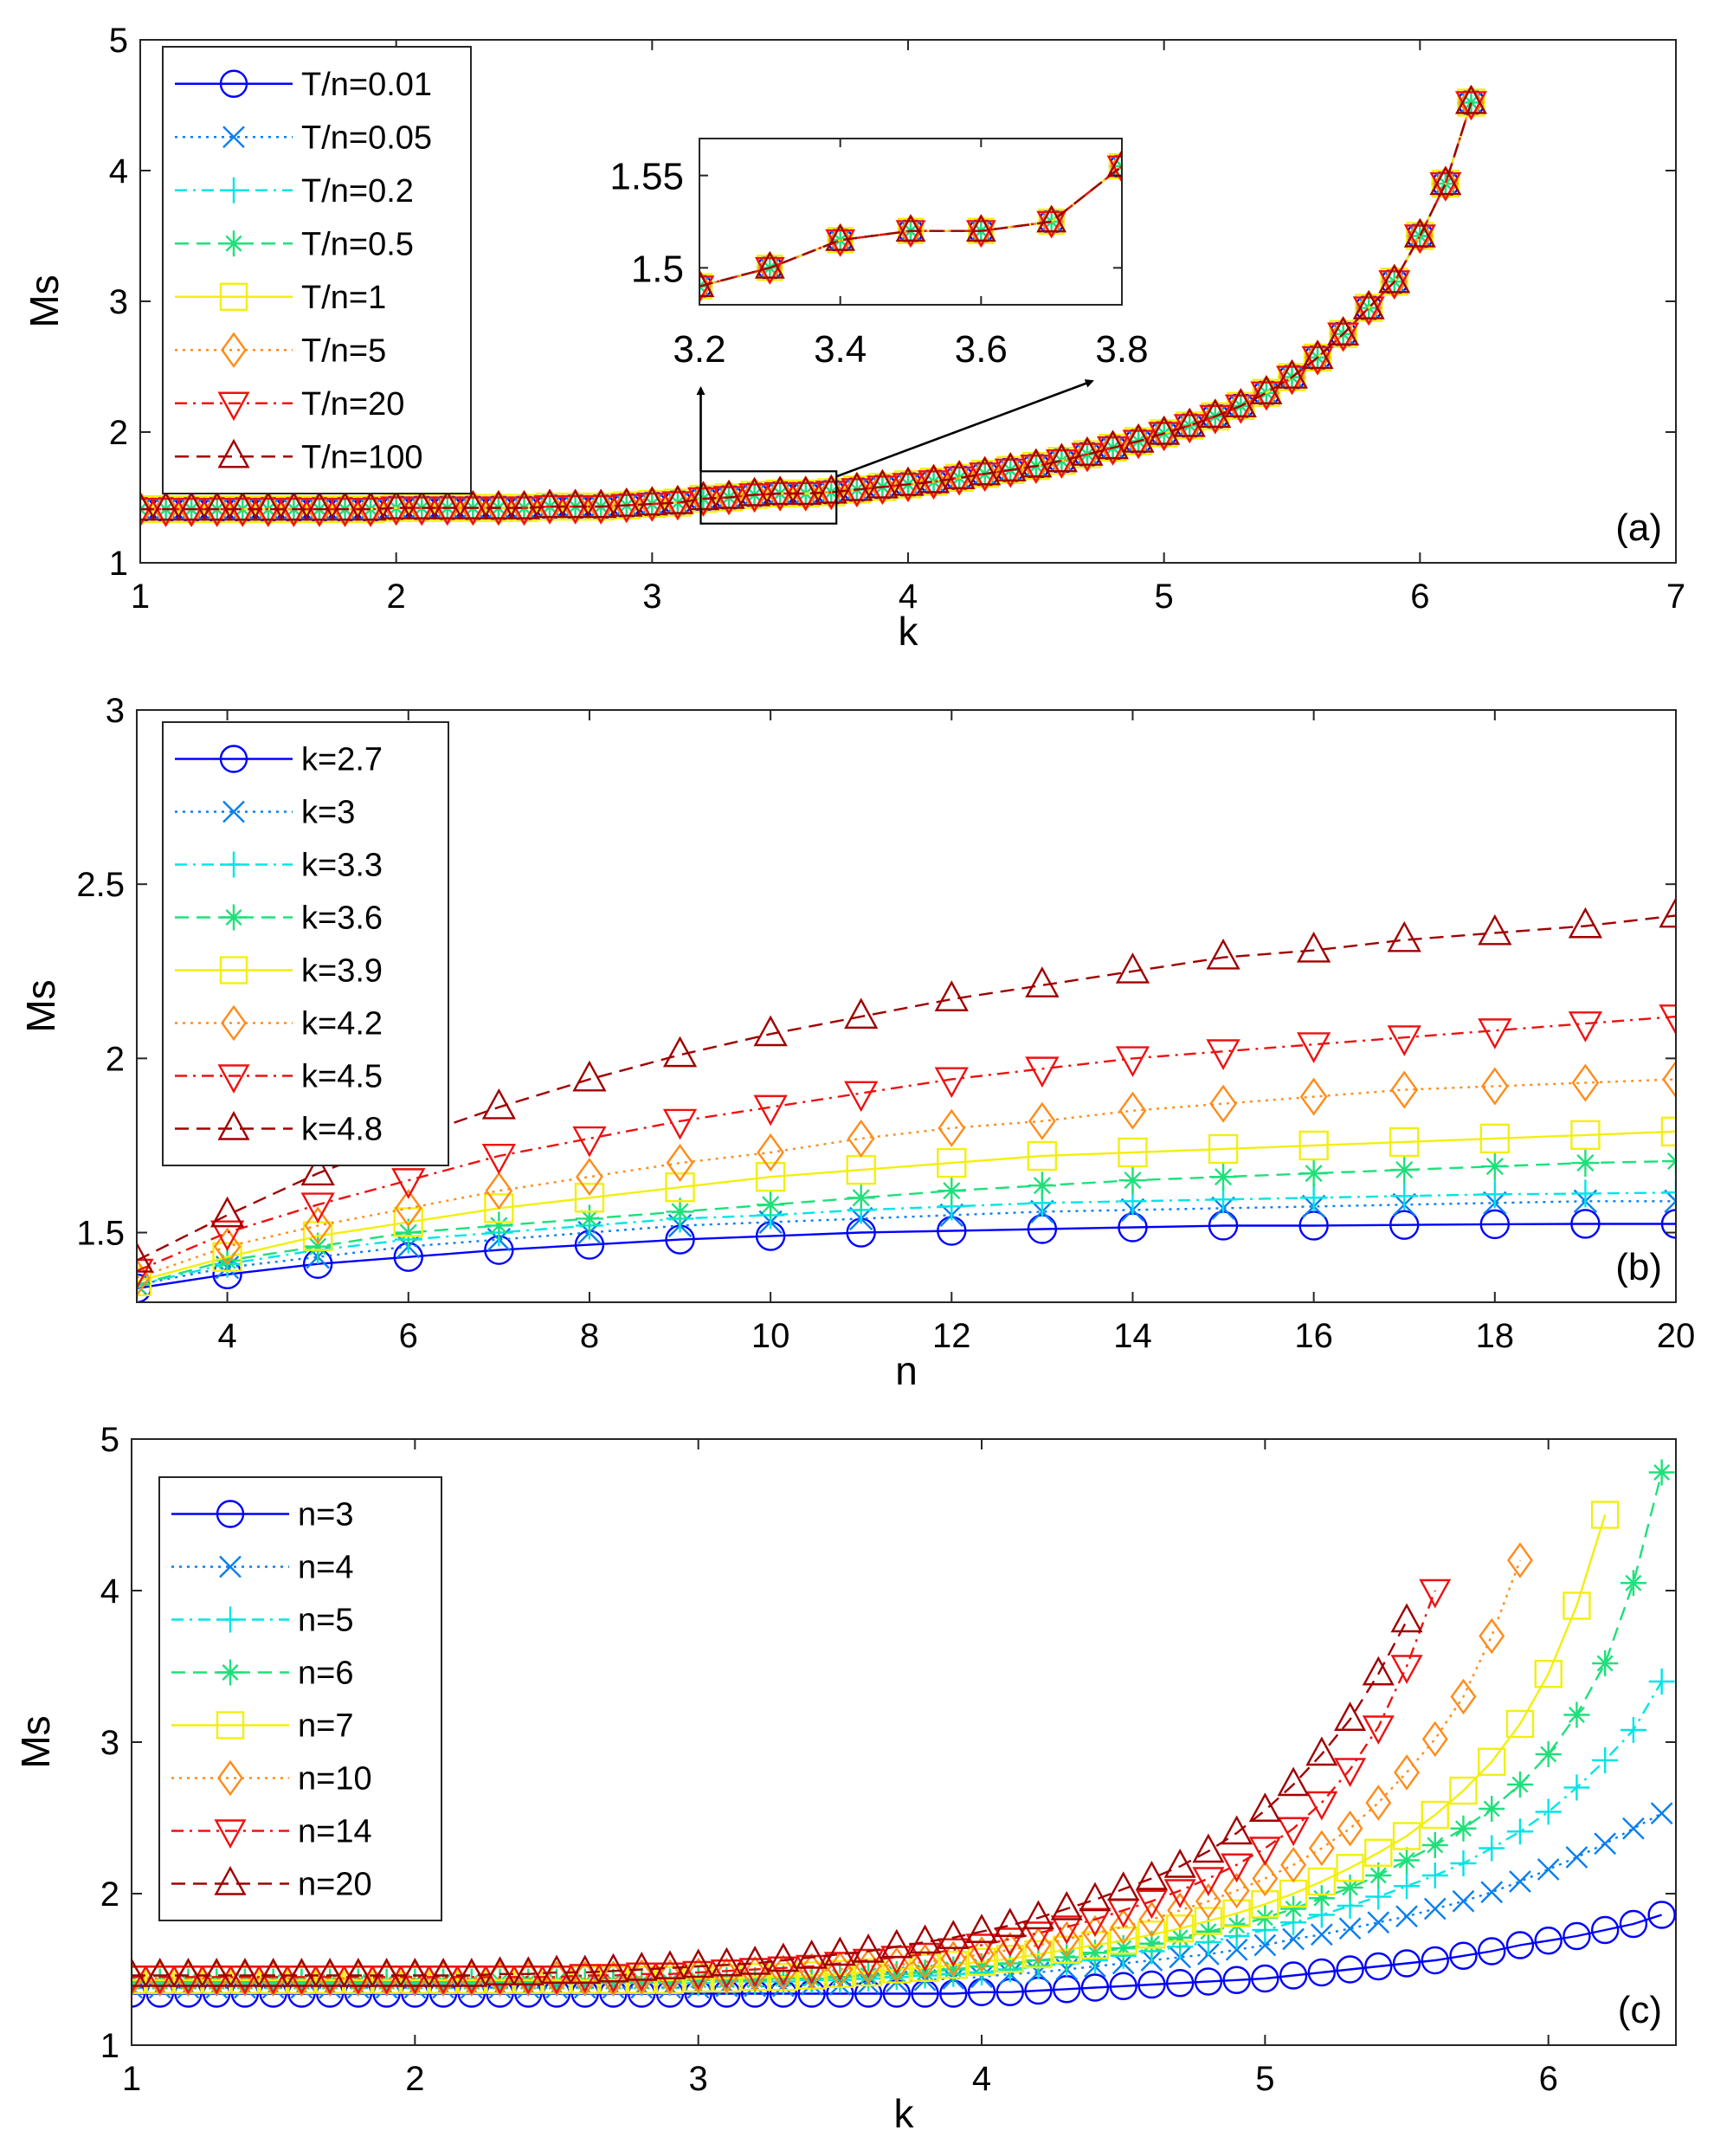 The height and width of the screenshot is (2156, 1714). What do you see at coordinates (911, 222) in the screenshot?
I see `inset-axes-box` at bounding box center [911, 222].